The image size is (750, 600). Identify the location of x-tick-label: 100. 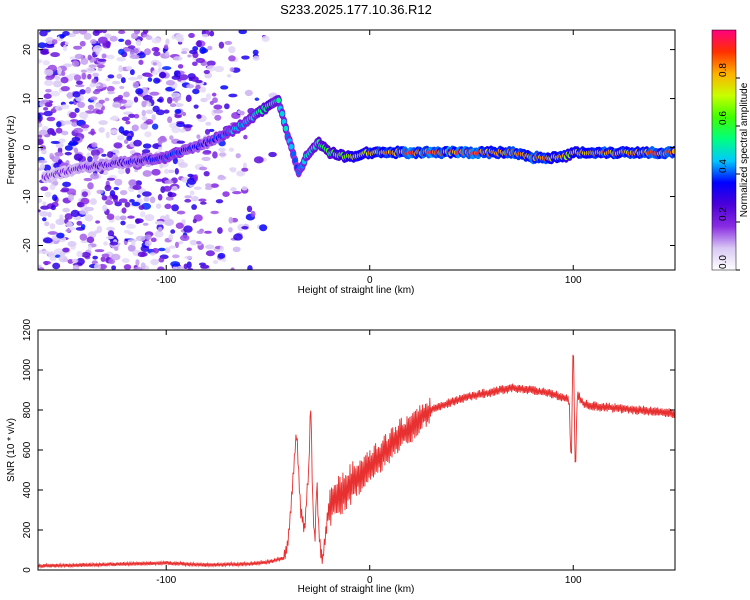
(573, 580).